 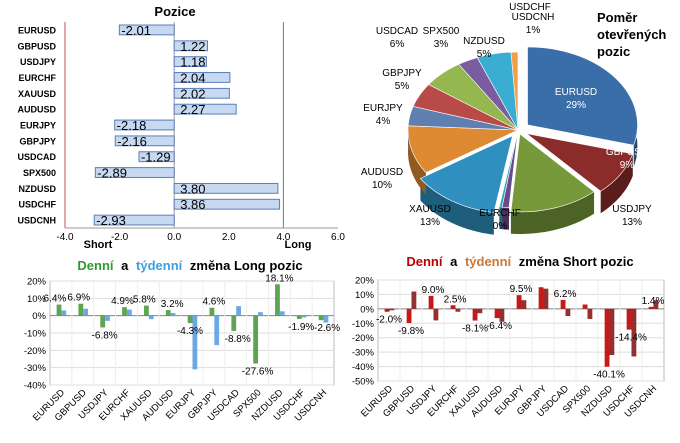 I want to click on short-change-title: Denní a týdenní změna Short pozic, so click(x=519, y=261).